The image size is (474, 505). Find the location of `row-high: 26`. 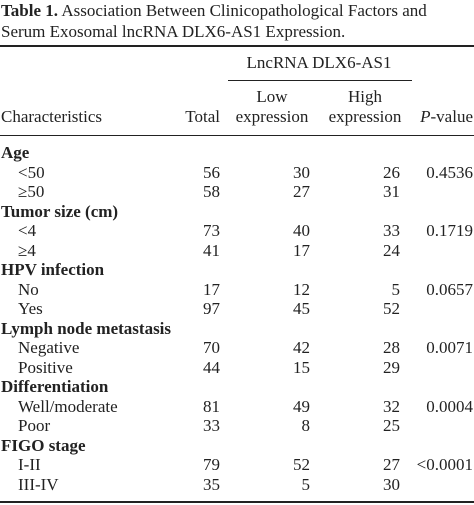

row-high: 26 is located at coordinates (391, 172).